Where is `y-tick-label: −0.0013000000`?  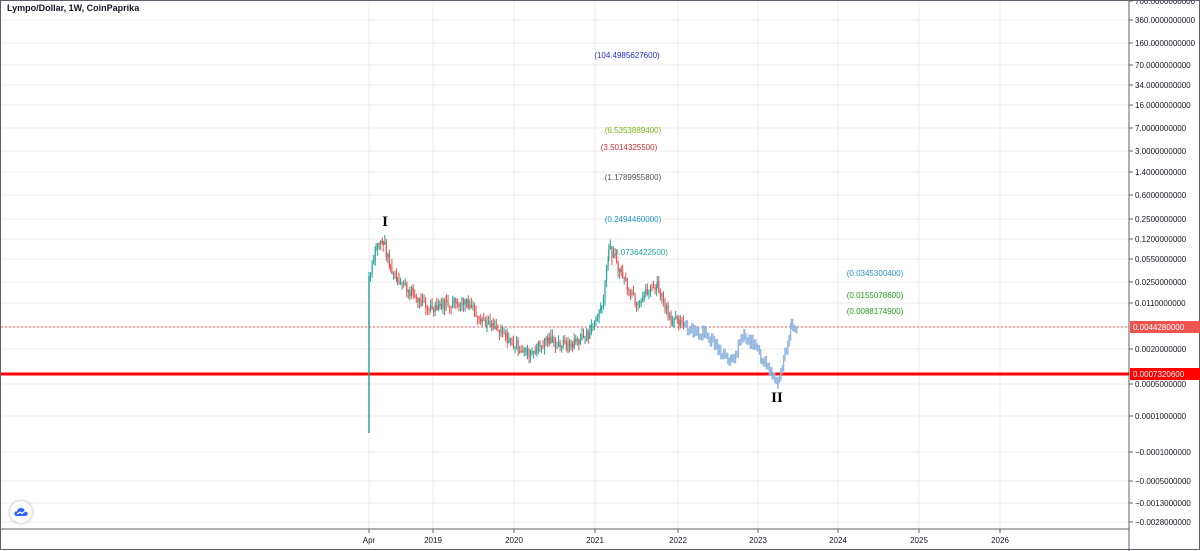 y-tick-label: −0.0013000000 is located at coordinates (1163, 503).